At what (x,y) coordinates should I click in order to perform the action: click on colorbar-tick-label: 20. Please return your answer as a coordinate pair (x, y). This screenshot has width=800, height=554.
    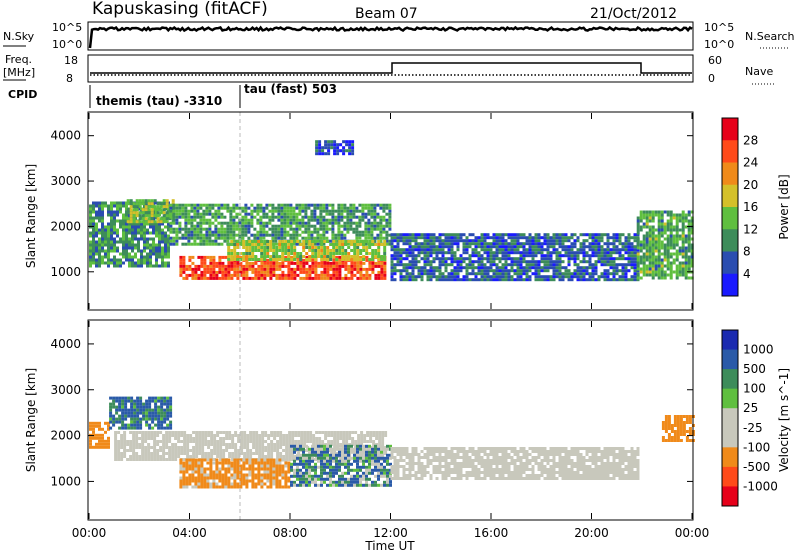
    Looking at the image, I should click on (750, 185).